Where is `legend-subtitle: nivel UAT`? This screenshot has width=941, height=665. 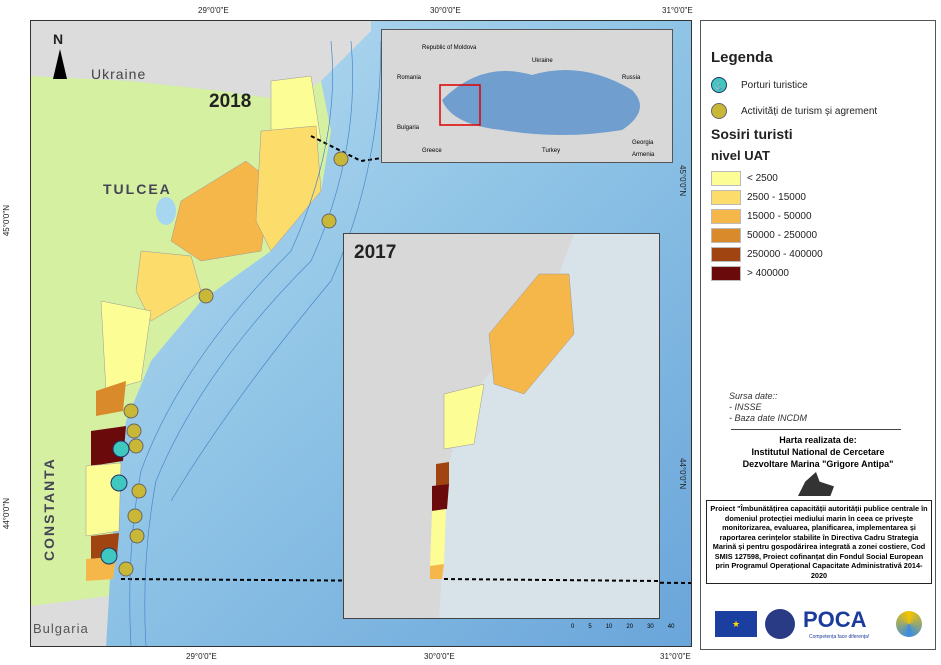
legend-subtitle: nivel UAT is located at coordinates (740, 155).